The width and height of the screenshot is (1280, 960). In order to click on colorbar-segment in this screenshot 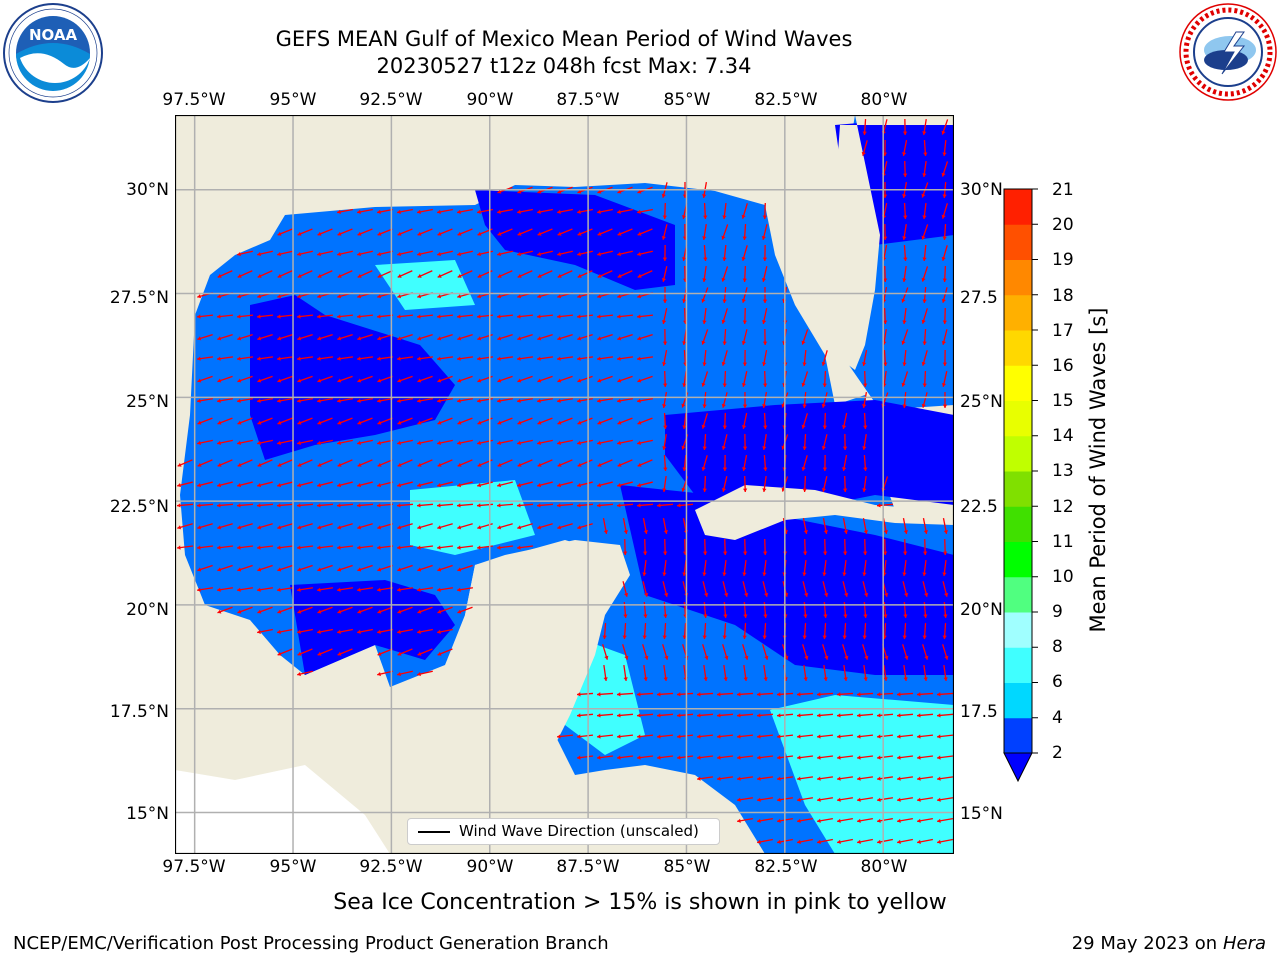, I will do `click(1018, 665)`.